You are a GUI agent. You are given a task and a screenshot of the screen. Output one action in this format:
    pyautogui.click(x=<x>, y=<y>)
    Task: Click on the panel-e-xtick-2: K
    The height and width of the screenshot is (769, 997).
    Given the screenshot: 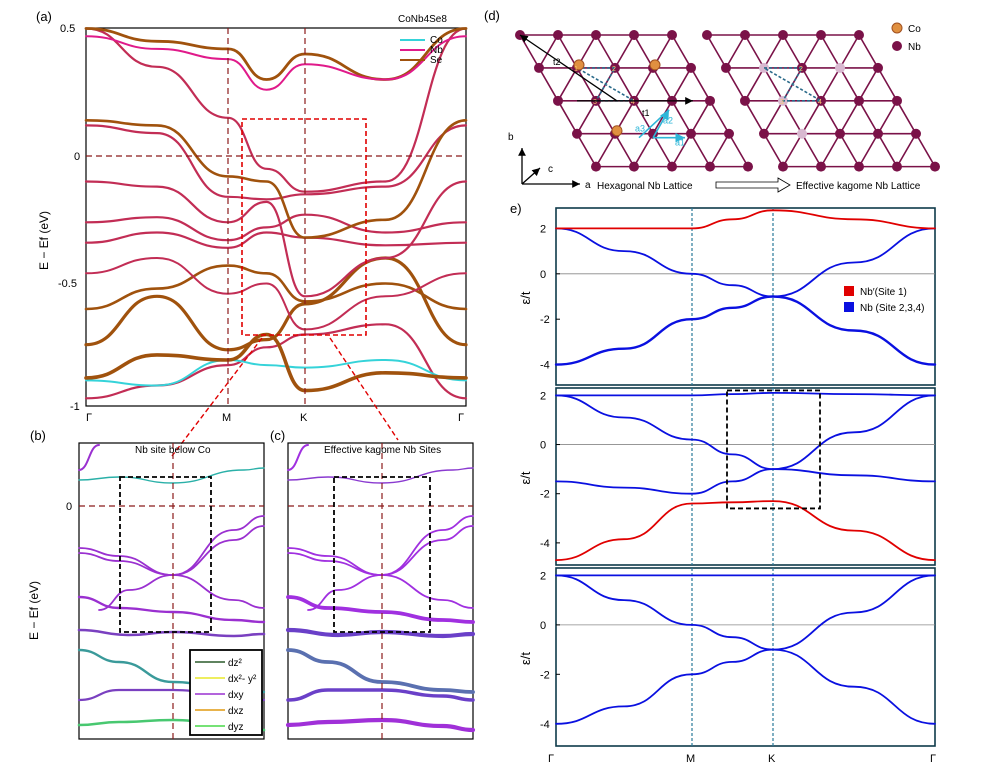 What is the action you would take?
    pyautogui.click(x=772, y=759)
    